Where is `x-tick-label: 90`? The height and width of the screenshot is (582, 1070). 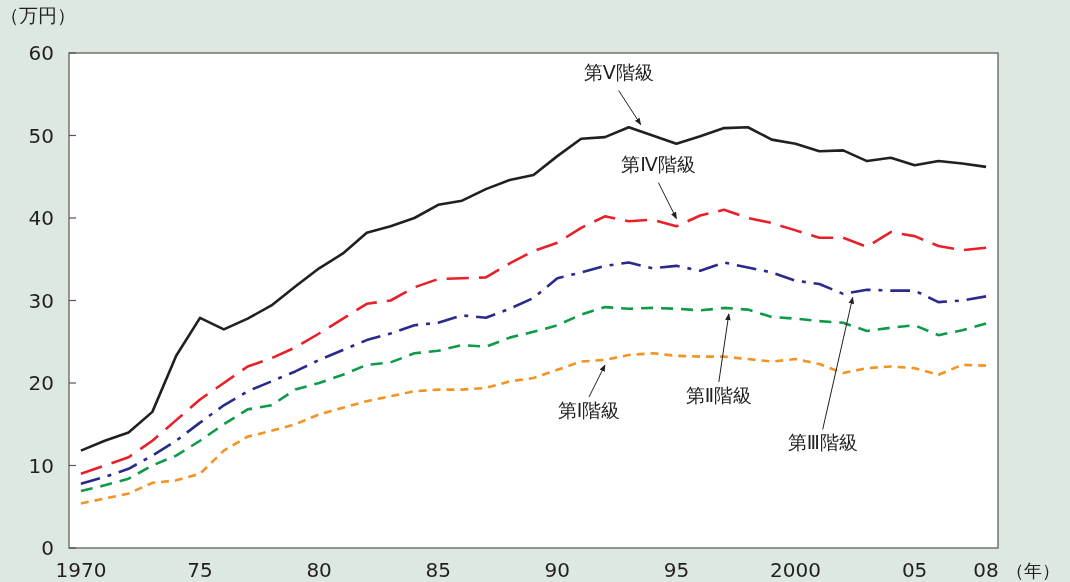
x-tick-label: 90 is located at coordinates (557, 570).